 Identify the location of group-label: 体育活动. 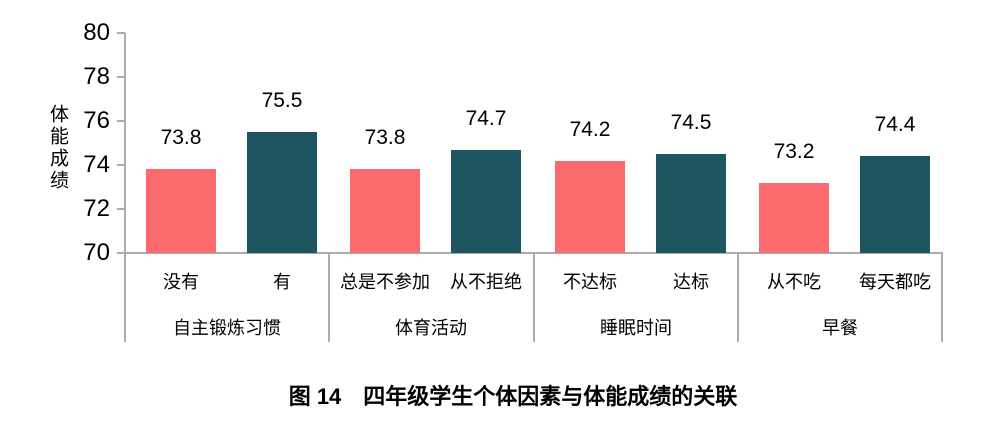
(431, 328).